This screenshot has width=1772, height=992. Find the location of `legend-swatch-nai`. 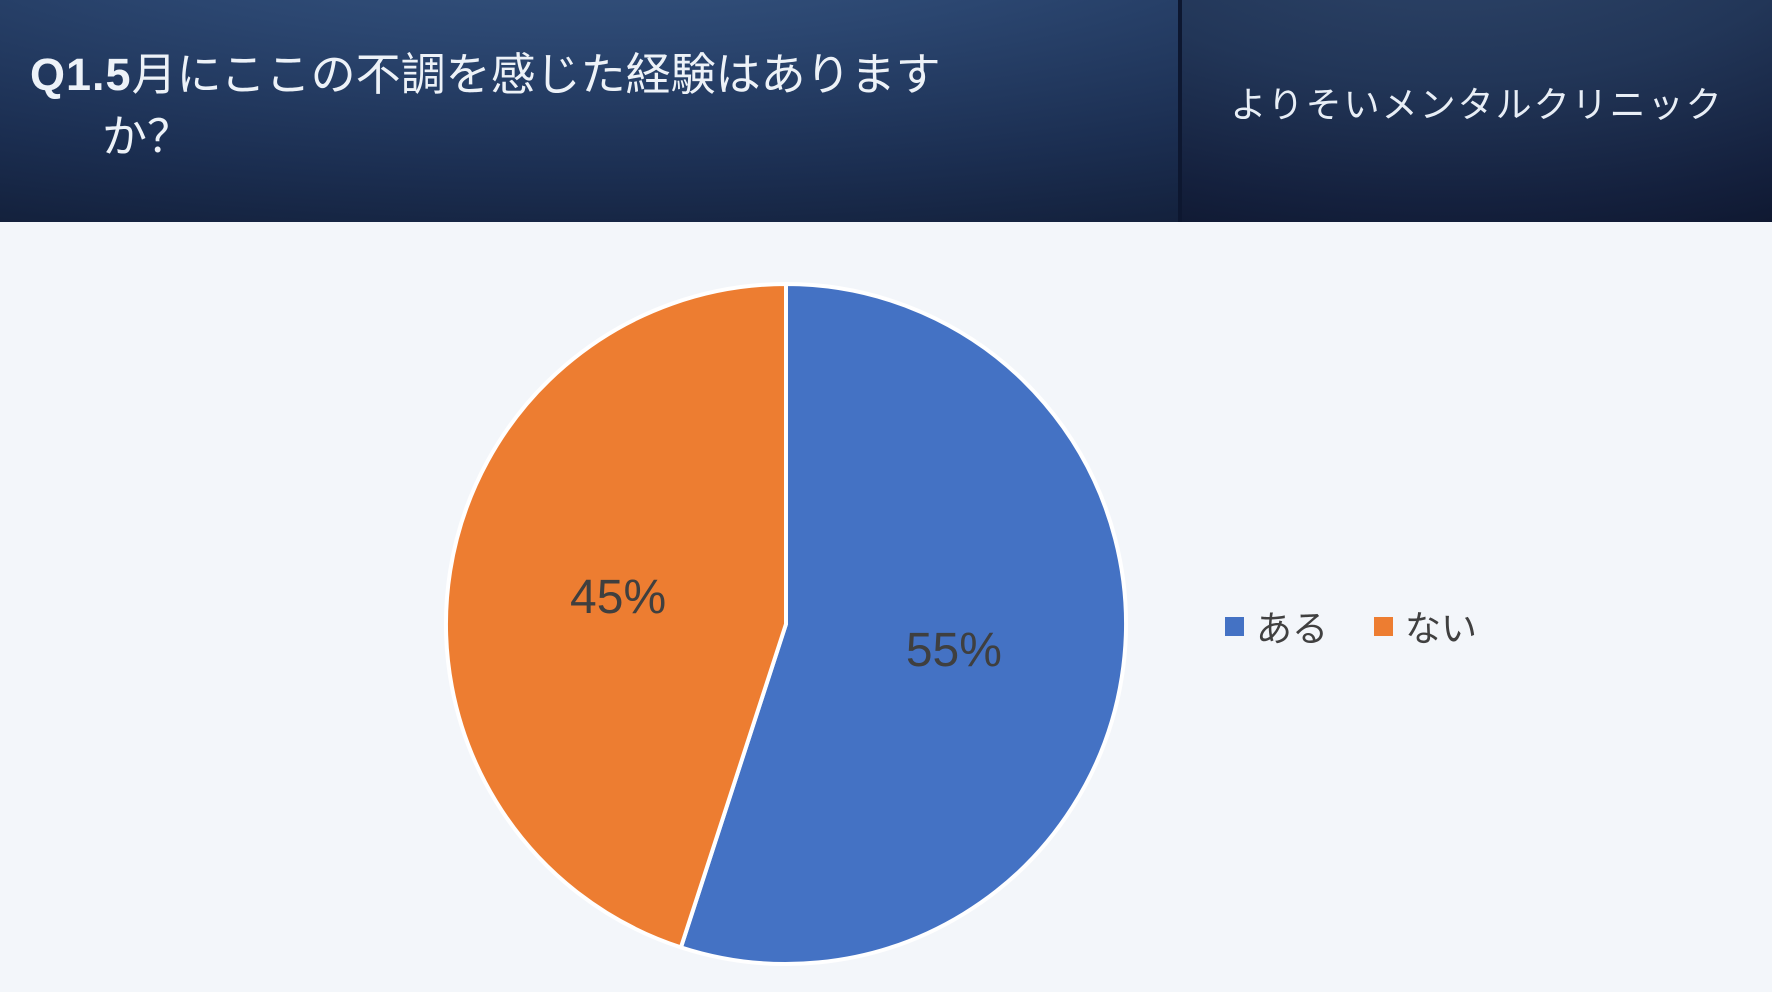

legend-swatch-nai is located at coordinates (1384, 626).